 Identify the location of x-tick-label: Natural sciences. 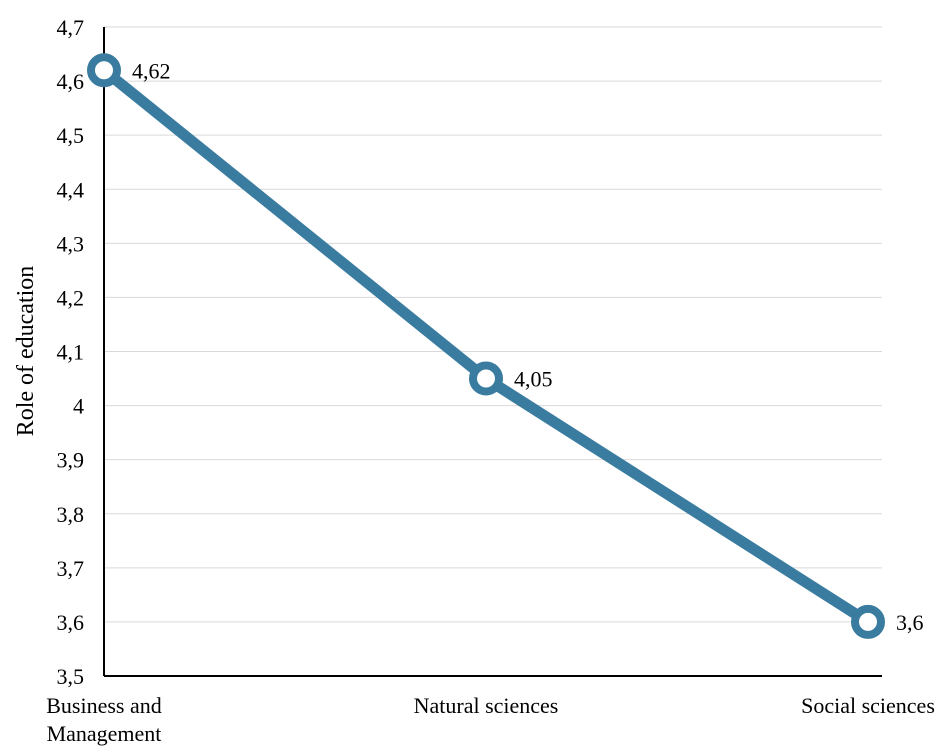
(486, 705).